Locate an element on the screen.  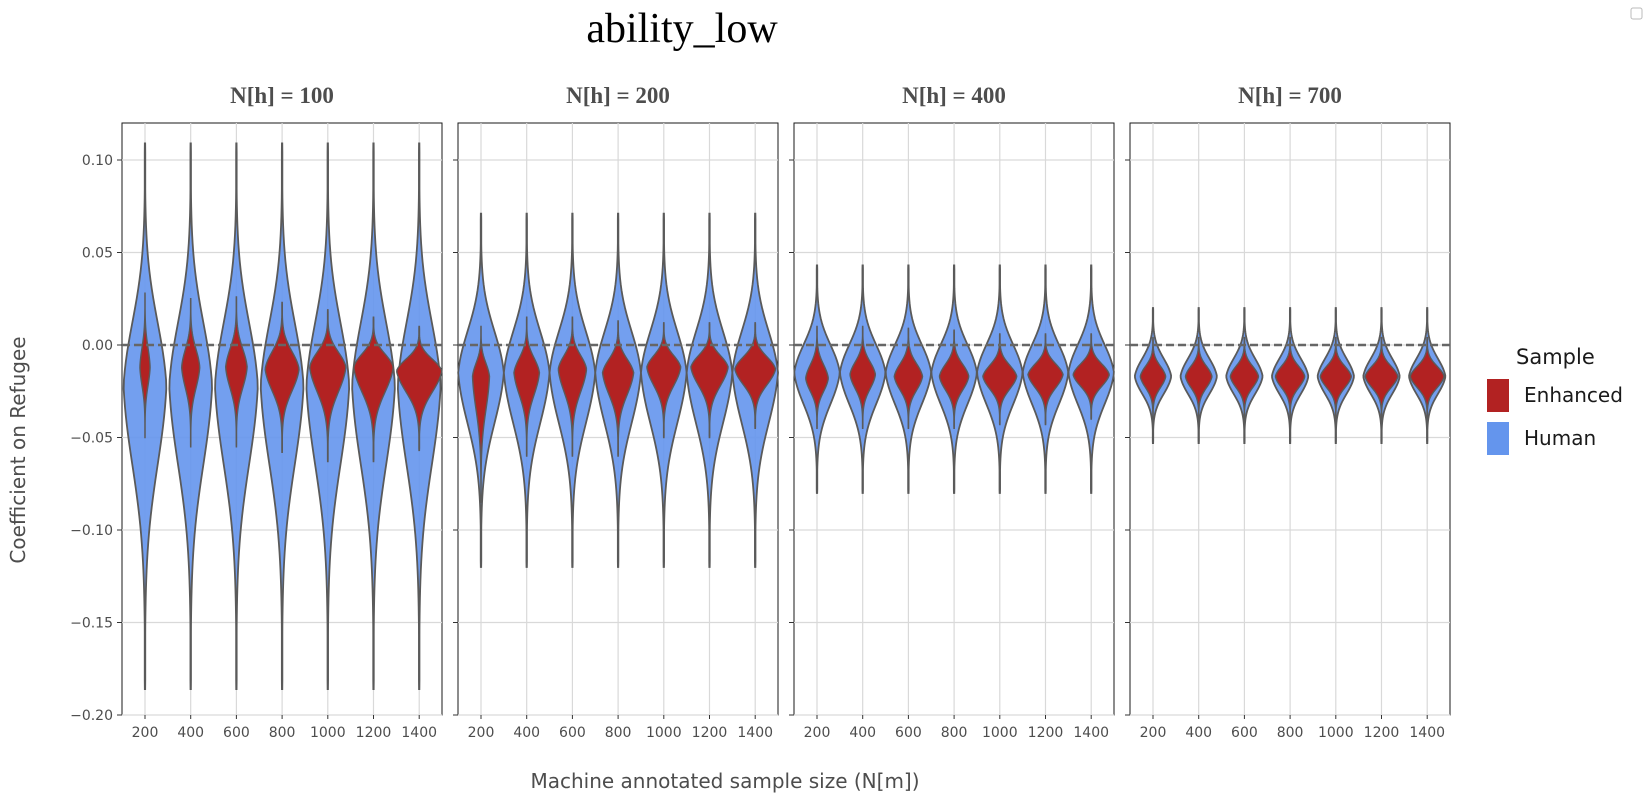
x-axis-title: Machine annotated sample size (N[m]) is located at coordinates (724, 781).